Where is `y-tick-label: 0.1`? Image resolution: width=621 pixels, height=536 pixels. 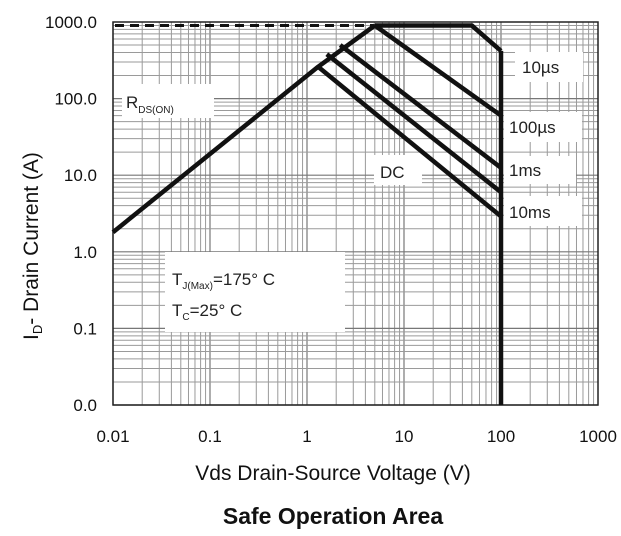 y-tick-label: 0.1 is located at coordinates (85, 328).